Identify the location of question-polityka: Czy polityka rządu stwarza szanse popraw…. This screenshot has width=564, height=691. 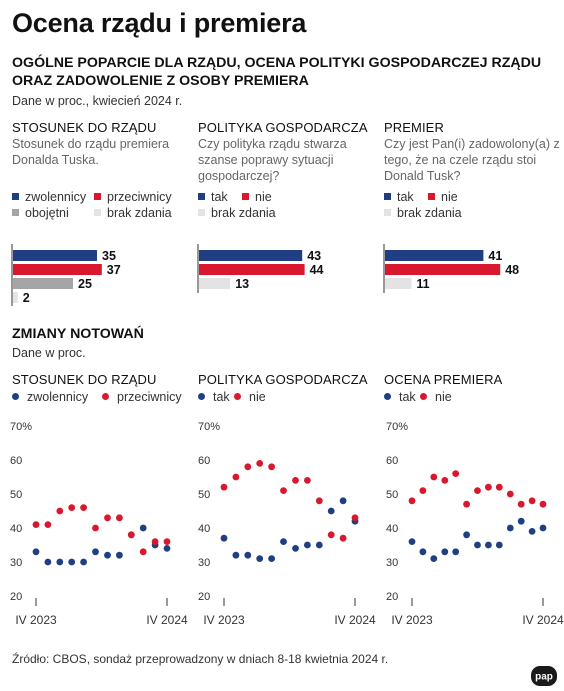
(272, 160).